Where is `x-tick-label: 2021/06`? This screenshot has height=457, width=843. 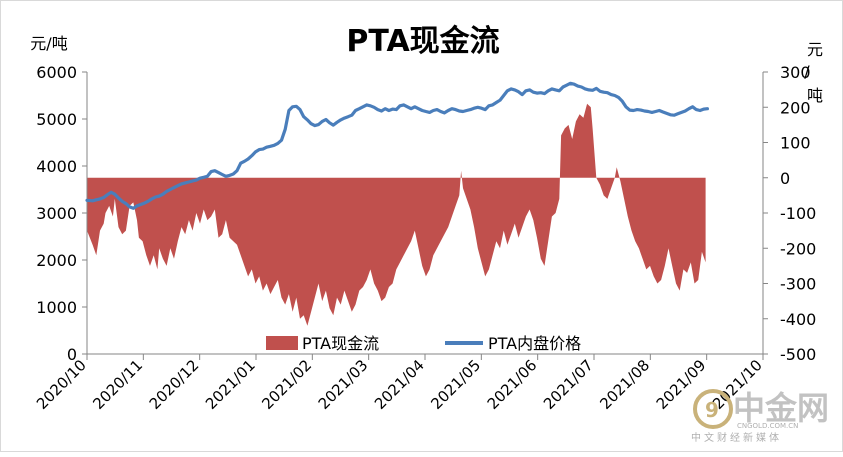 x-tick-label: 2021/06 is located at coordinates (512, 384).